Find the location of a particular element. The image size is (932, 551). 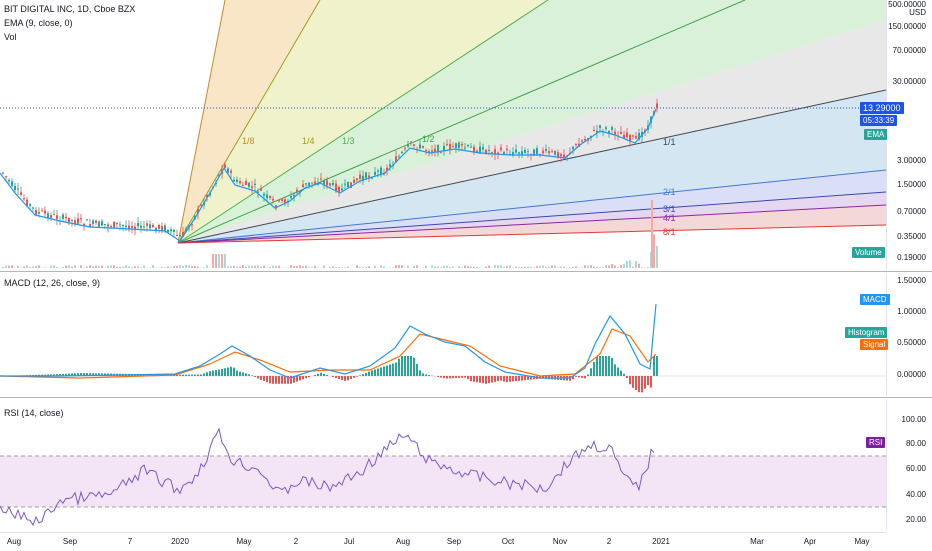

rsi-legend: RSI (14, close) is located at coordinates (34, 413).